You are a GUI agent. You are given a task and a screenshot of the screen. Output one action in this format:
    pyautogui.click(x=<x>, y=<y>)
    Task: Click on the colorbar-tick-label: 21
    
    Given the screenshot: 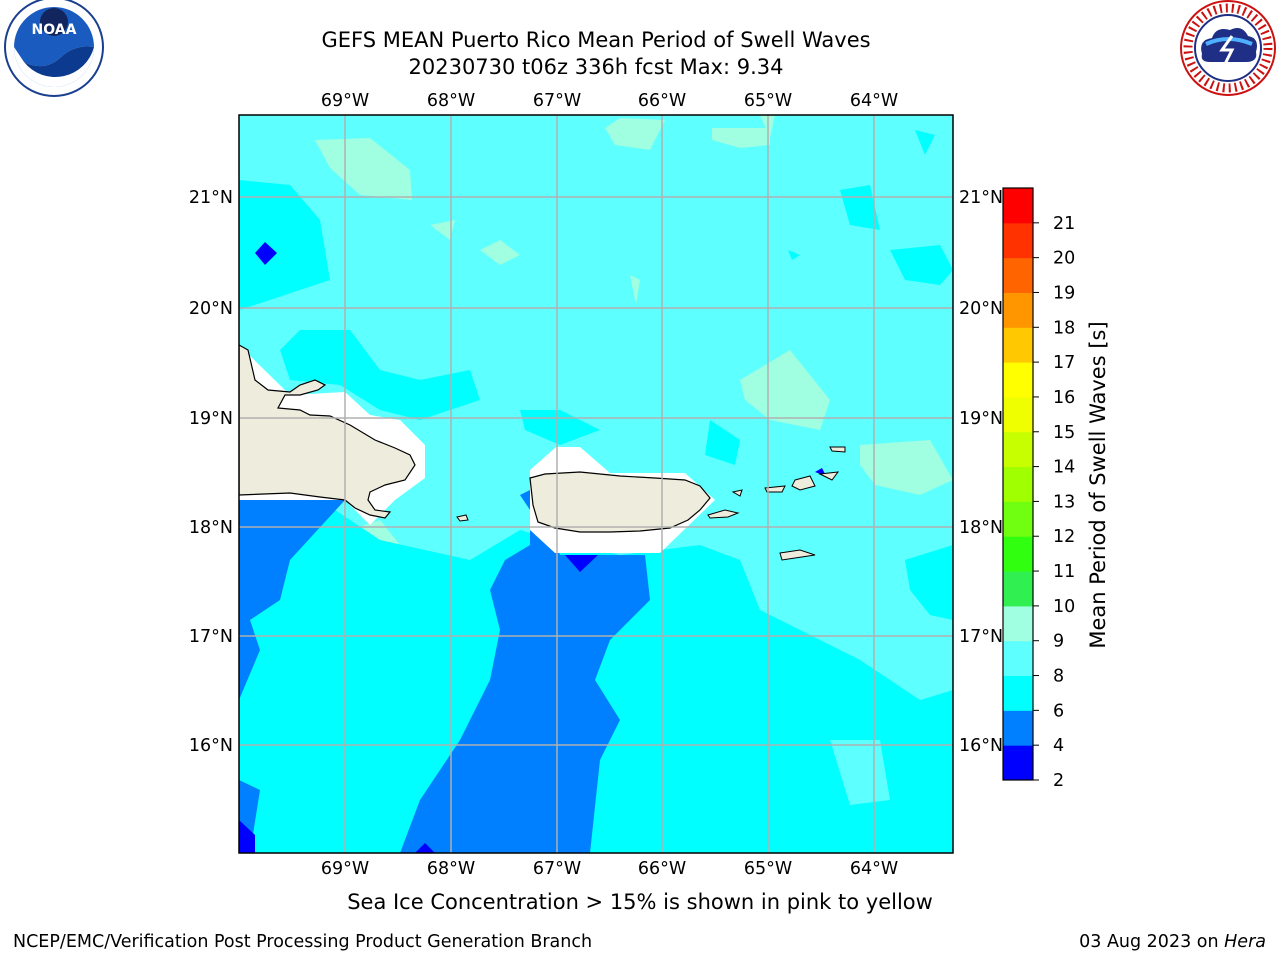 What is the action you would take?
    pyautogui.click(x=1064, y=224)
    